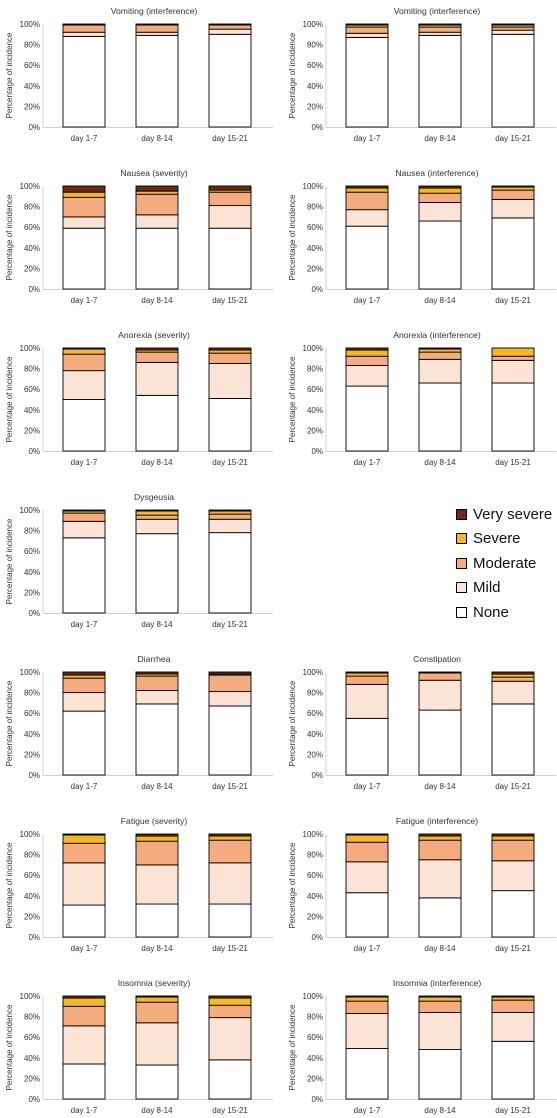 This screenshot has height=1118, width=557. I want to click on chart-title: Nausea (interference), so click(436, 173).